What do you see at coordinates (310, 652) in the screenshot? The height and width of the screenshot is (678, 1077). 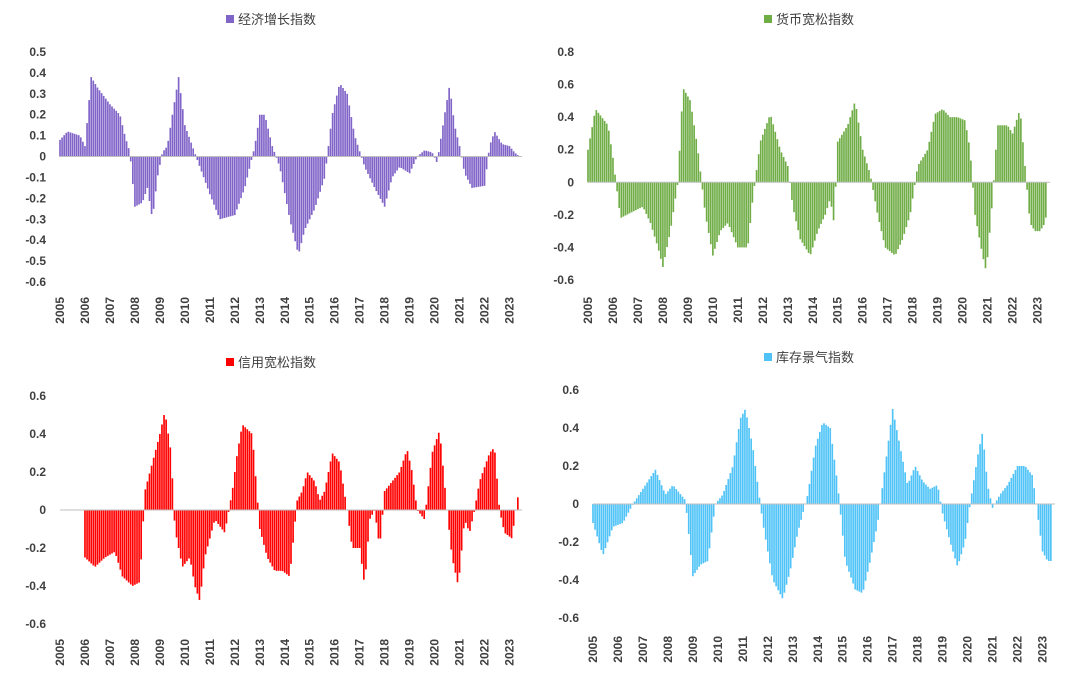 I see `x-tick-label: 2015` at bounding box center [310, 652].